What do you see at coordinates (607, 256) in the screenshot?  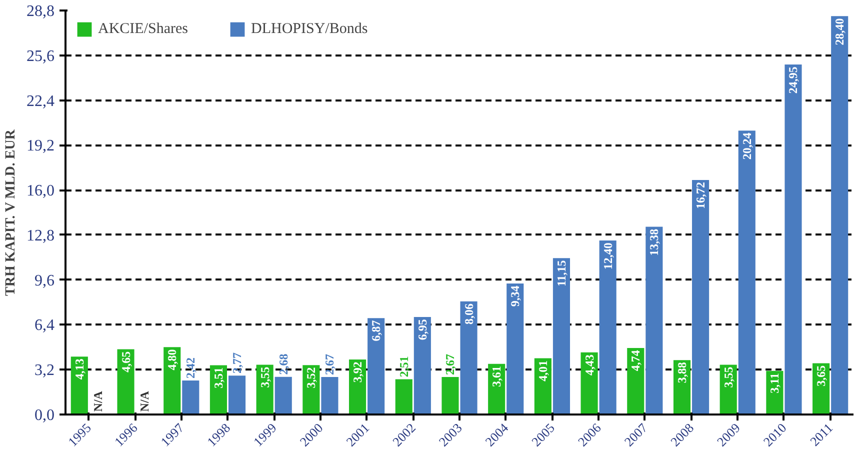 I see `data-label: 12,40` at bounding box center [607, 256].